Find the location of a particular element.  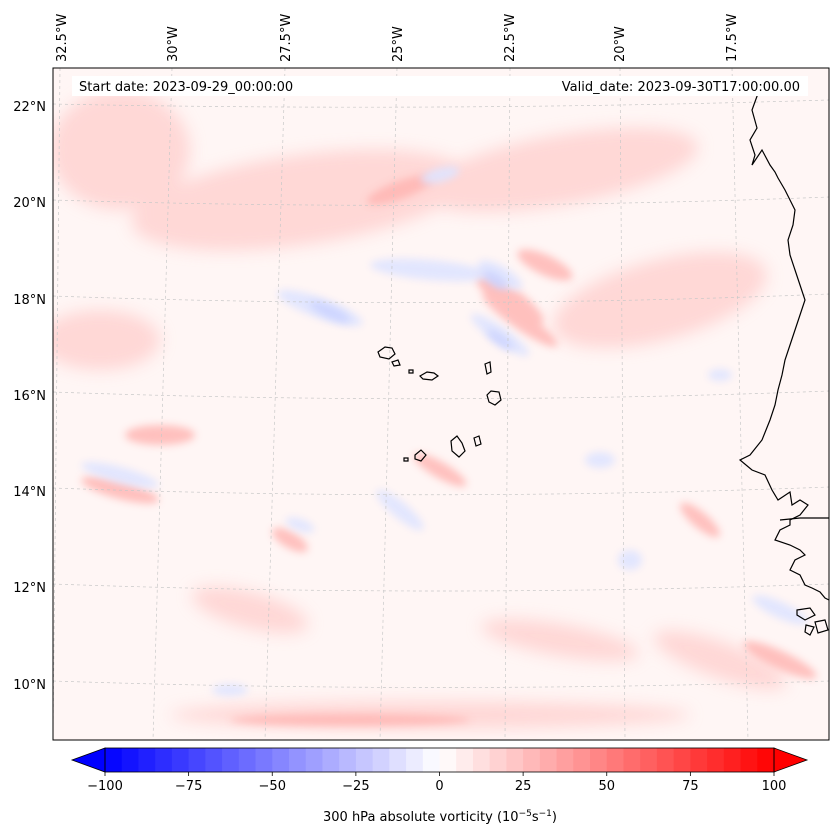

colorbar-ticks: −100 −75 −50 −25 0 25 50 75 100 is located at coordinates (436, 783).